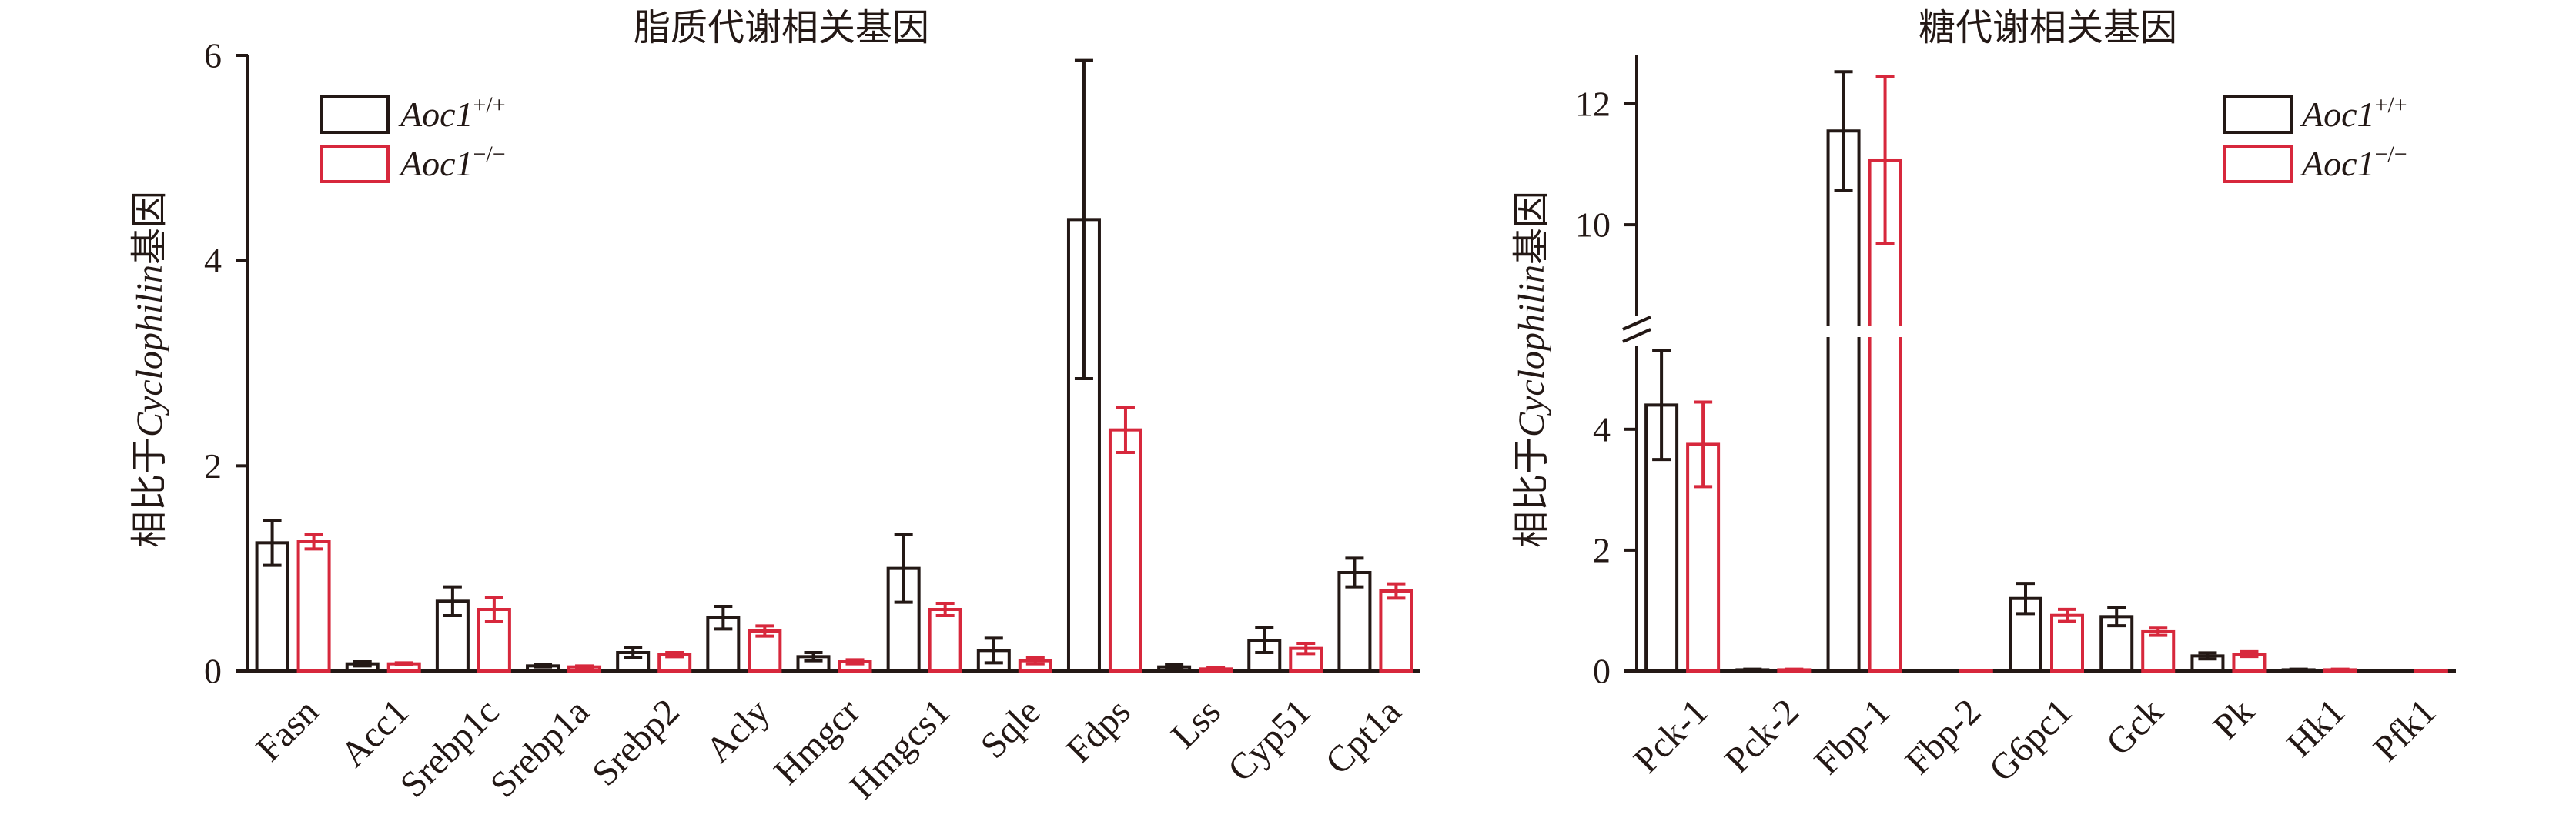 The image size is (2576, 818). What do you see at coordinates (1671, 736) in the screenshot?
I see `glucose-x-tick-label-pck-1: Pck-1` at bounding box center [1671, 736].